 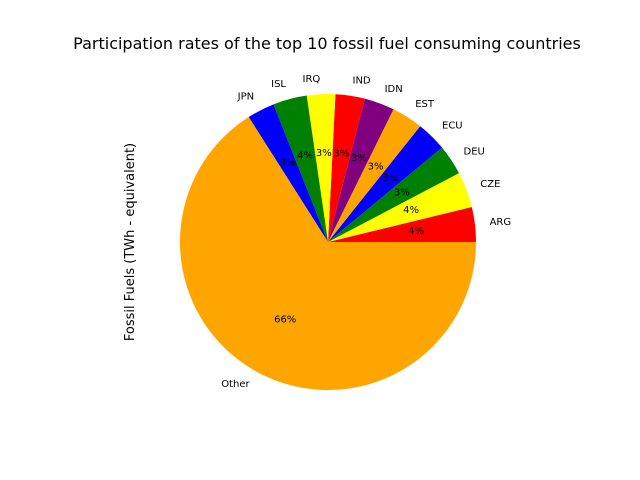 I want to click on slice-pct-irq: 3%, so click(x=324, y=153).